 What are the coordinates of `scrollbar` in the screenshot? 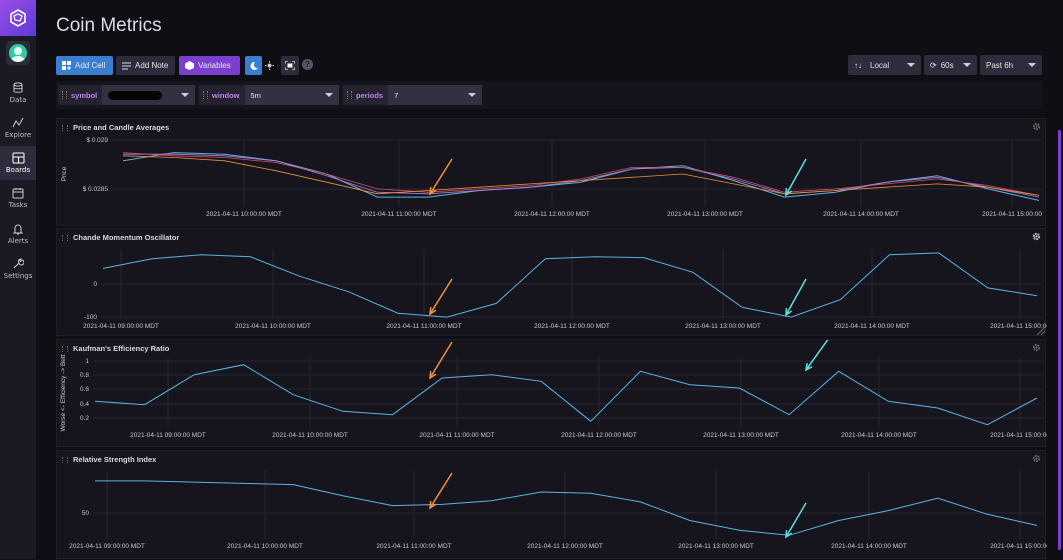 It's located at (1059, 340).